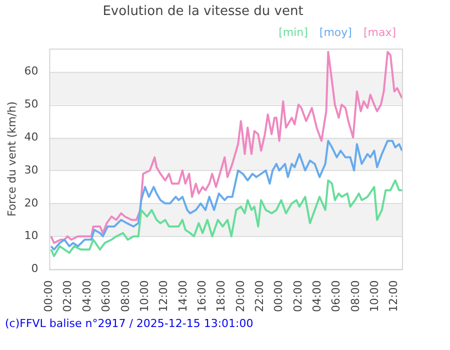  What do you see at coordinates (183, 296) in the screenshot?
I see `x-tick-label: 14:00` at bounding box center [183, 296].